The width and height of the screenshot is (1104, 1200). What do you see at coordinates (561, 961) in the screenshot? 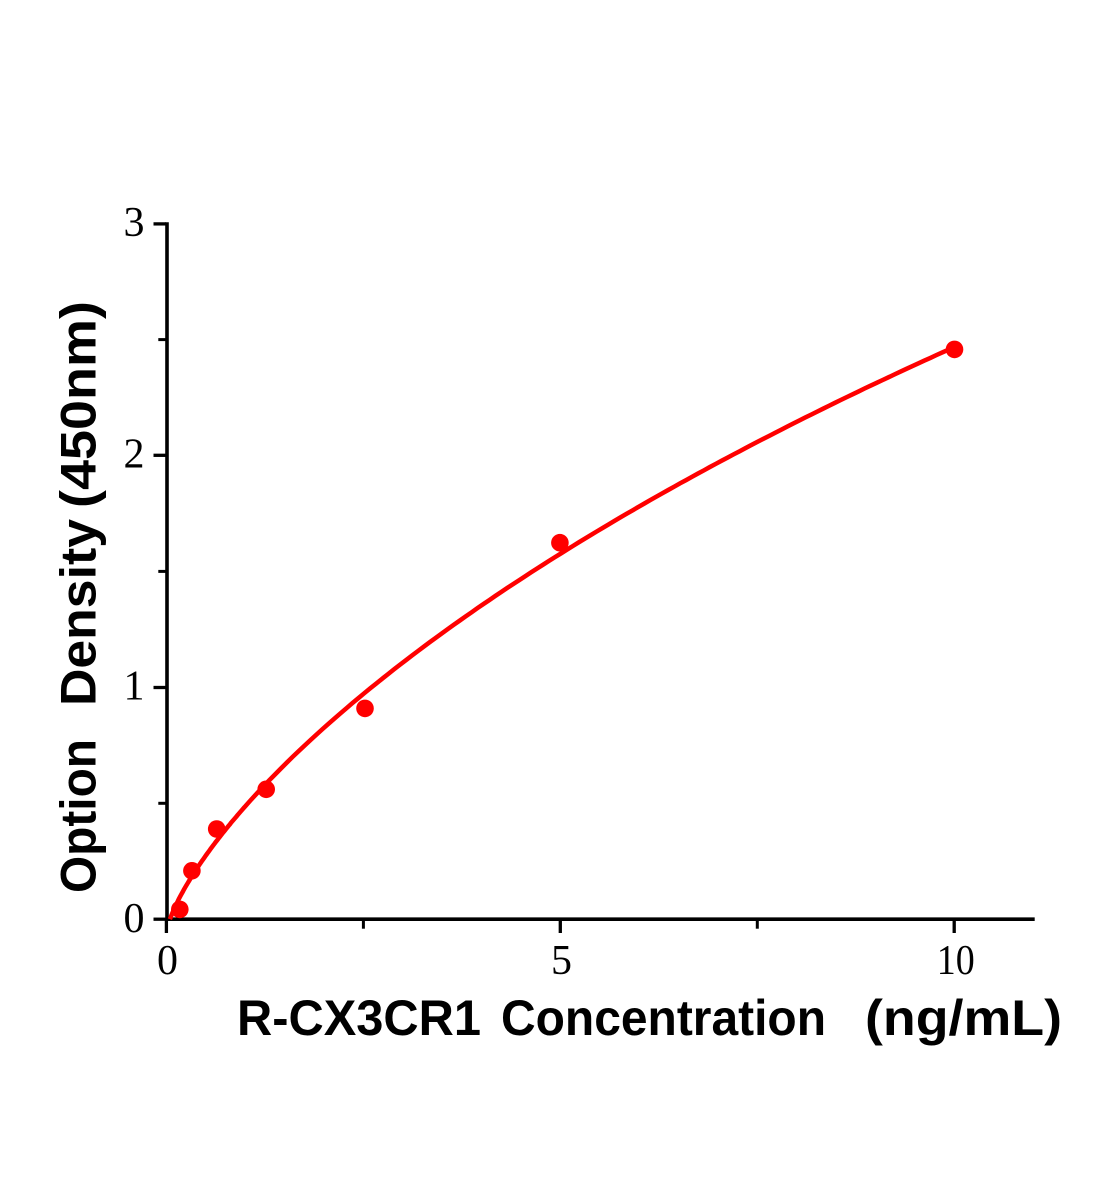
I see `svg-text: 5` at bounding box center [561, 961].